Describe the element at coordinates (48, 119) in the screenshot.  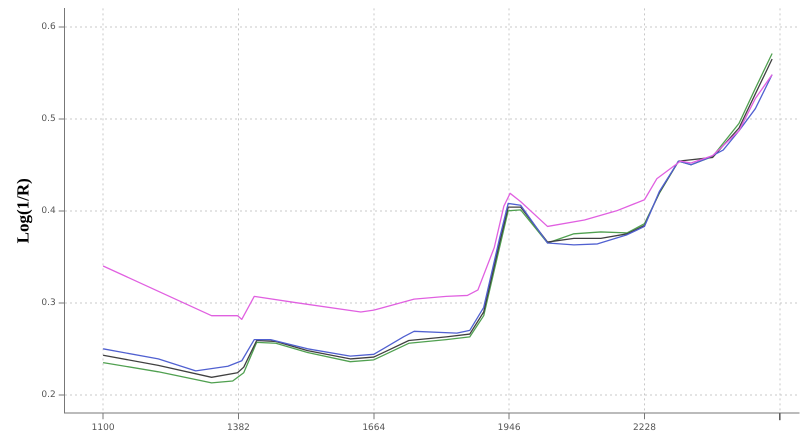
I see `y-tick-label: 0.5` at that location.